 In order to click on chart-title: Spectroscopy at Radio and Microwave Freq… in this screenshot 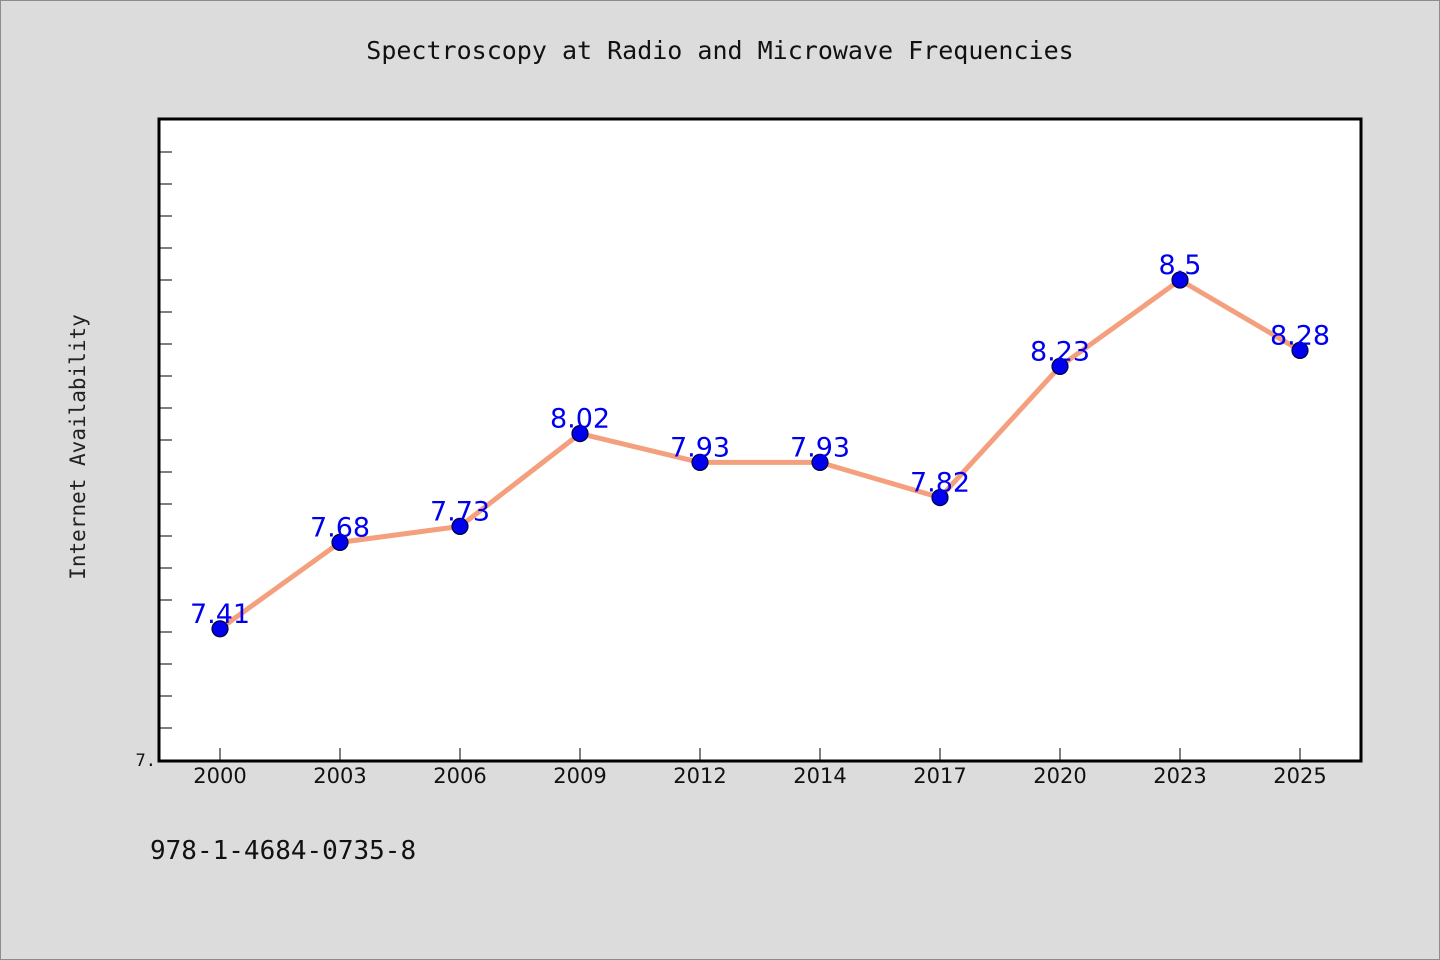, I will do `click(720, 50)`.